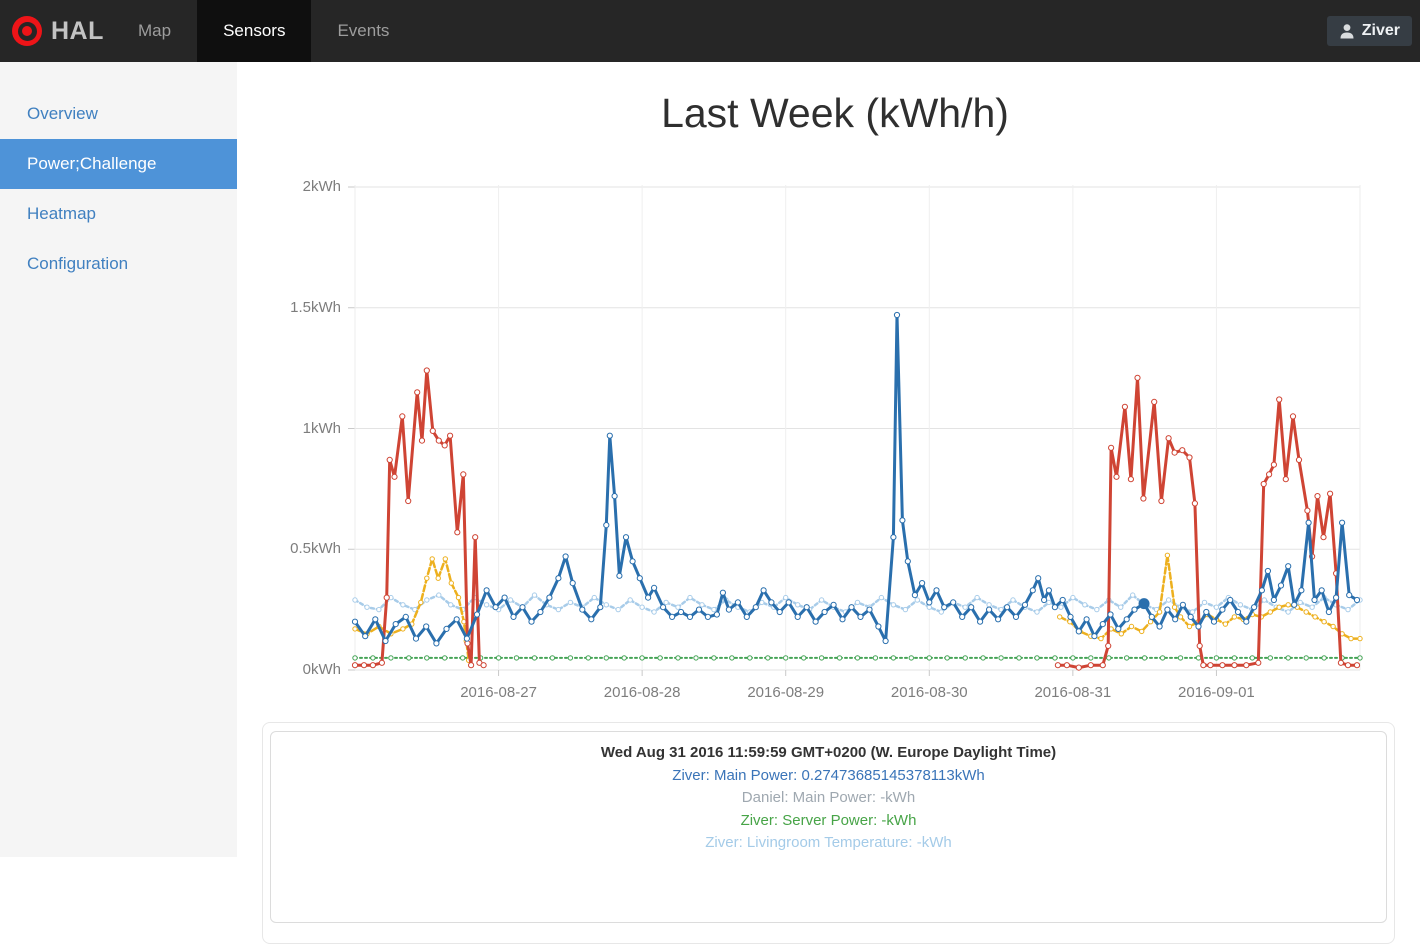 The image size is (1420, 944). Describe the element at coordinates (786, 692) in the screenshot. I see `x-axis-label: 2016-08-29` at that location.